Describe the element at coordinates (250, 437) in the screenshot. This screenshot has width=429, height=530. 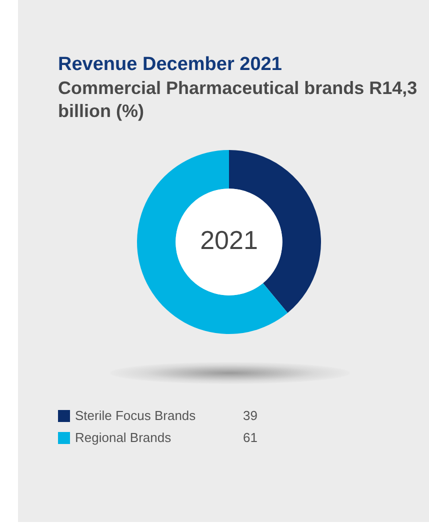
I see `data-label: 61` at that location.